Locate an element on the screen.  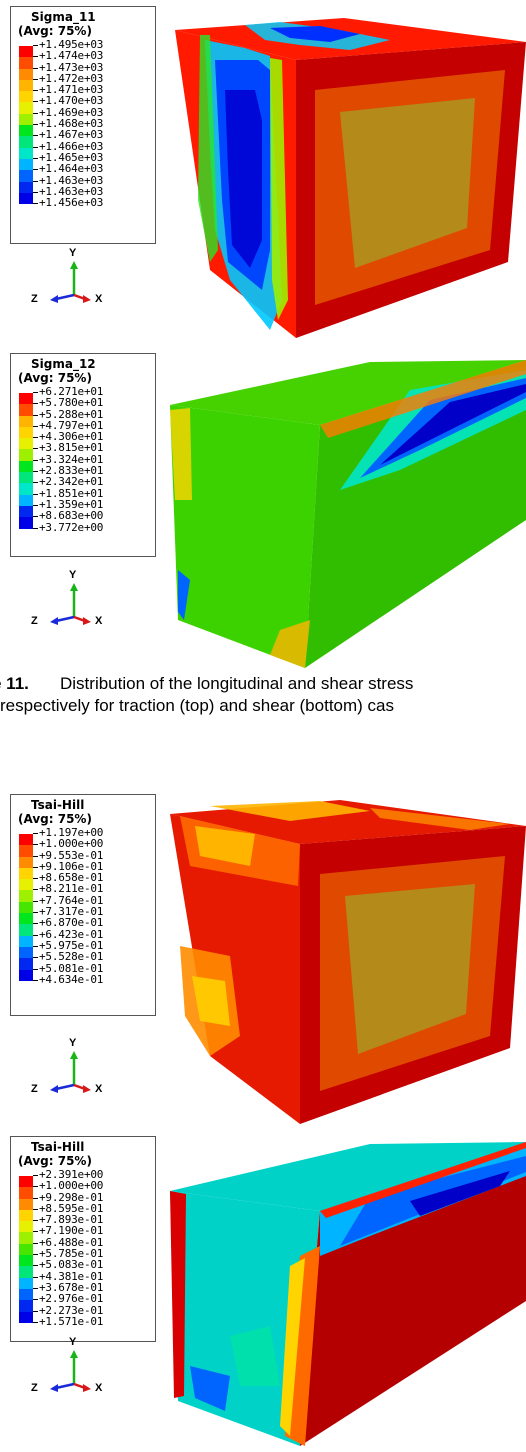
legend-row: +1.495e+03 is located at coordinates (83, 48).